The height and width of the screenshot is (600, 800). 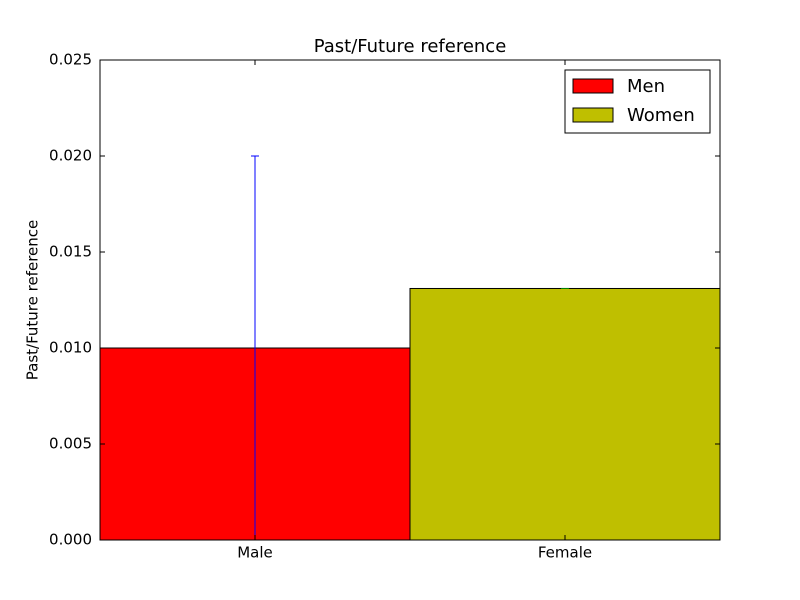 What do you see at coordinates (565, 553) in the screenshot?
I see `x-tick-label: Female` at bounding box center [565, 553].